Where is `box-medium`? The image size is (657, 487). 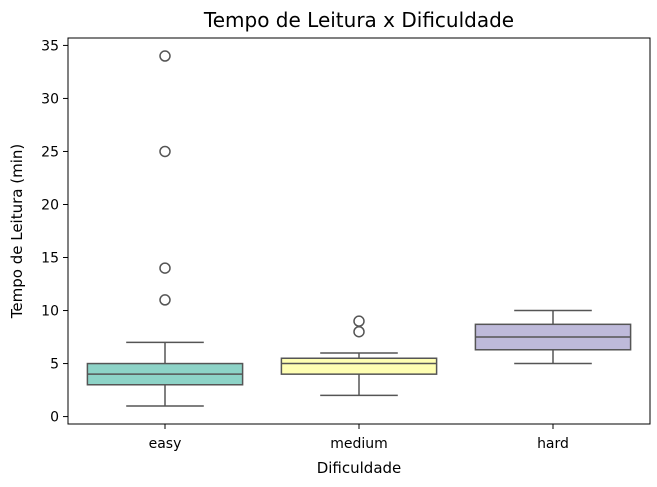
box-medium is located at coordinates (359, 366).